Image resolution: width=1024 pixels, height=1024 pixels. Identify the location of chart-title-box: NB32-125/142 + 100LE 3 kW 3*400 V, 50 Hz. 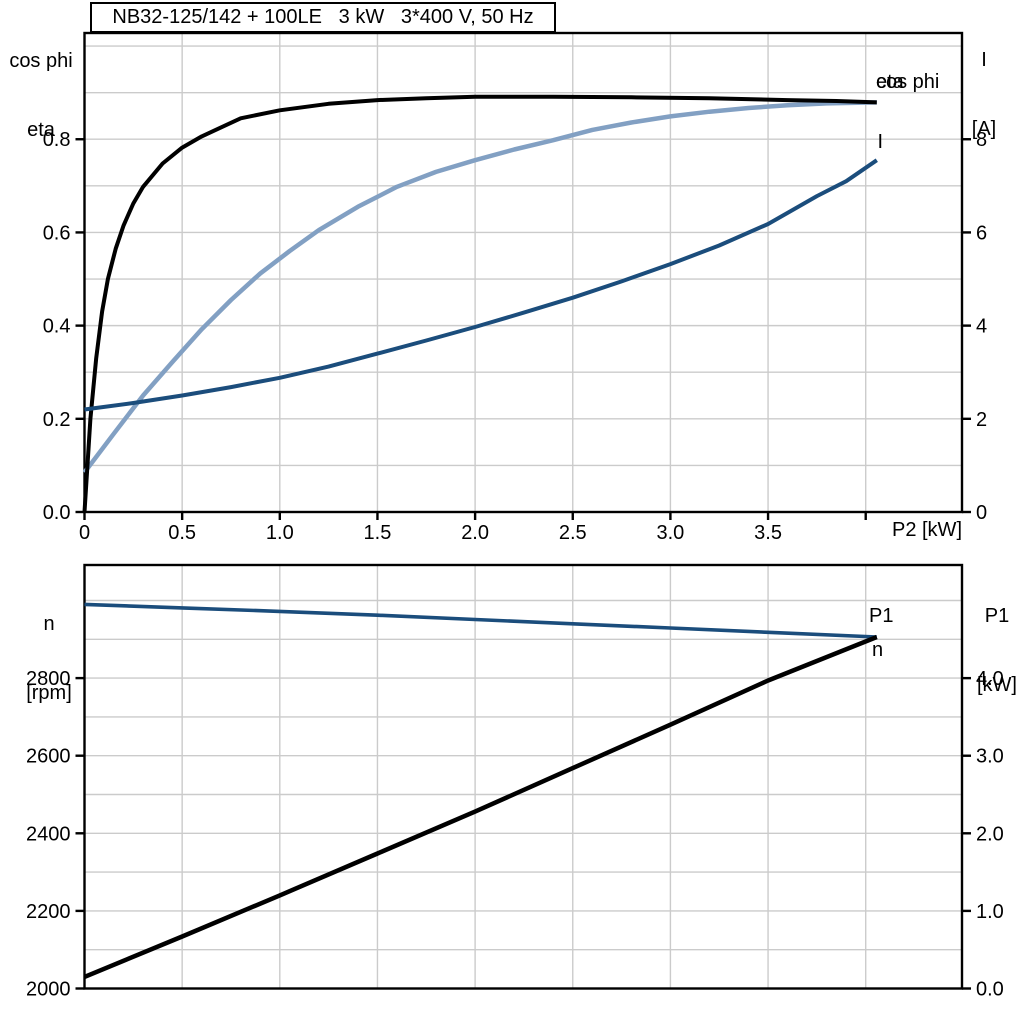
(323, 17).